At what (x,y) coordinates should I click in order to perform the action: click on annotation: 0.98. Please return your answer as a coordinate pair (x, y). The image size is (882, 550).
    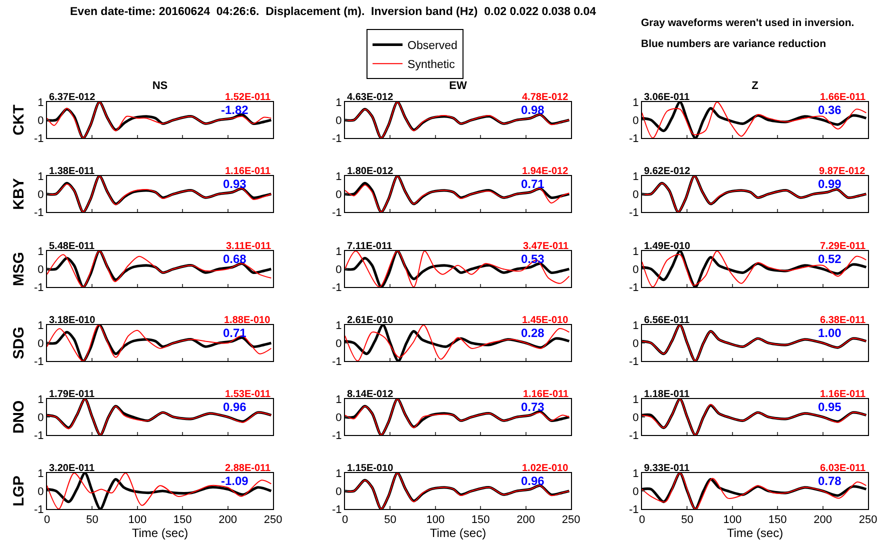
    Looking at the image, I should click on (533, 110).